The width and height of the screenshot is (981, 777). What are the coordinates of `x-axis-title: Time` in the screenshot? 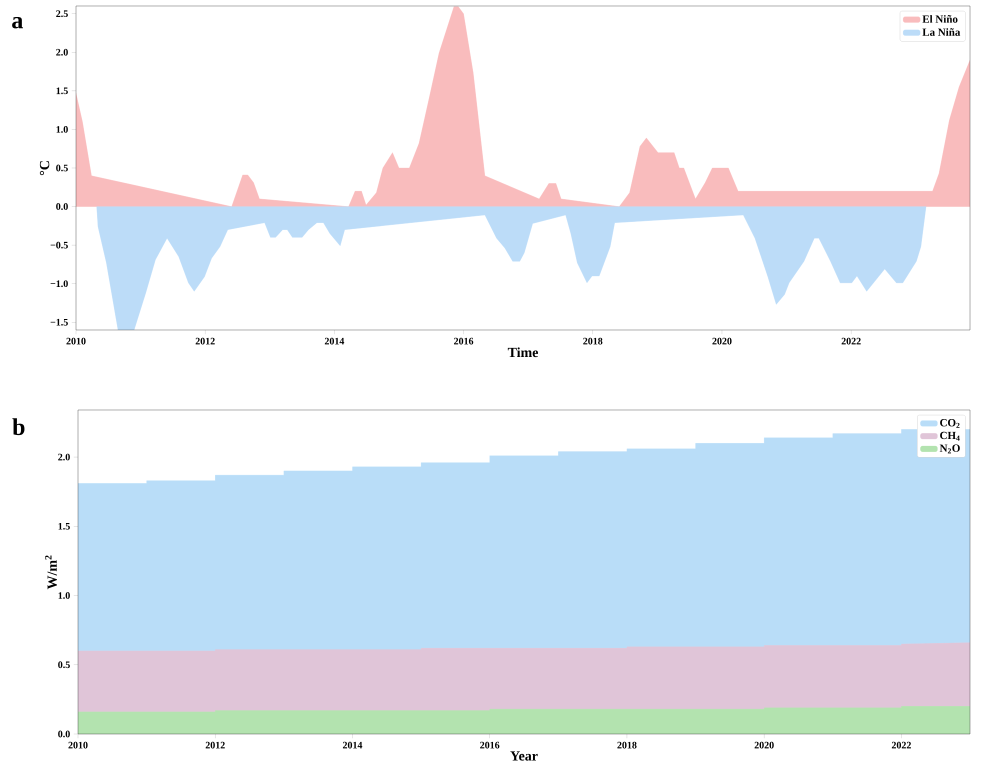 It's located at (523, 352).